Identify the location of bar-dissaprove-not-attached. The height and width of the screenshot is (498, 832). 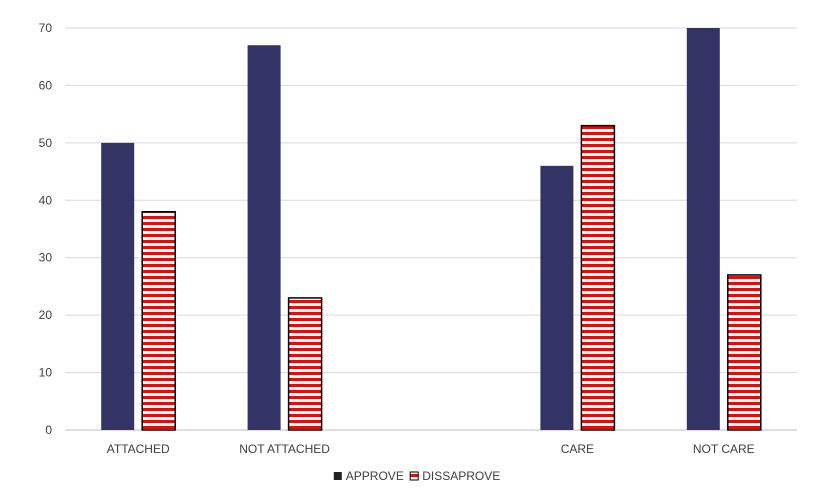
(305, 364).